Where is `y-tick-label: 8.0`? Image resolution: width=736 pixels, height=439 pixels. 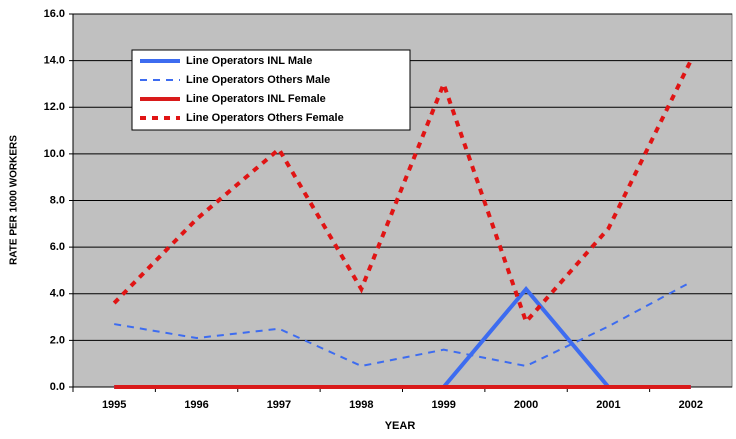
y-tick-label: 8.0 is located at coordinates (57, 200).